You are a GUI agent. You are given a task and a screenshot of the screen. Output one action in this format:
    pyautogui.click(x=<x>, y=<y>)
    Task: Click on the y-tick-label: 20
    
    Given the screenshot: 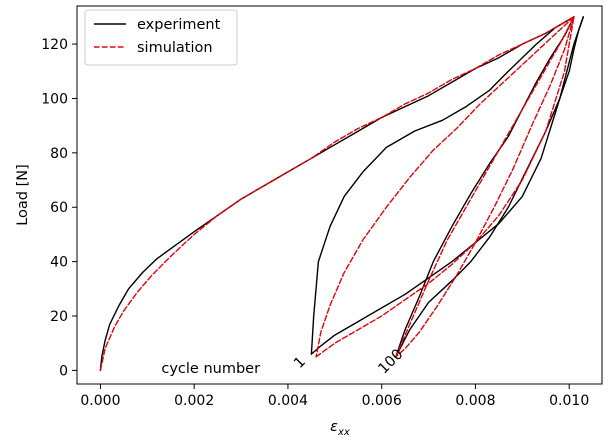 What is the action you would take?
    pyautogui.click(x=59, y=317)
    